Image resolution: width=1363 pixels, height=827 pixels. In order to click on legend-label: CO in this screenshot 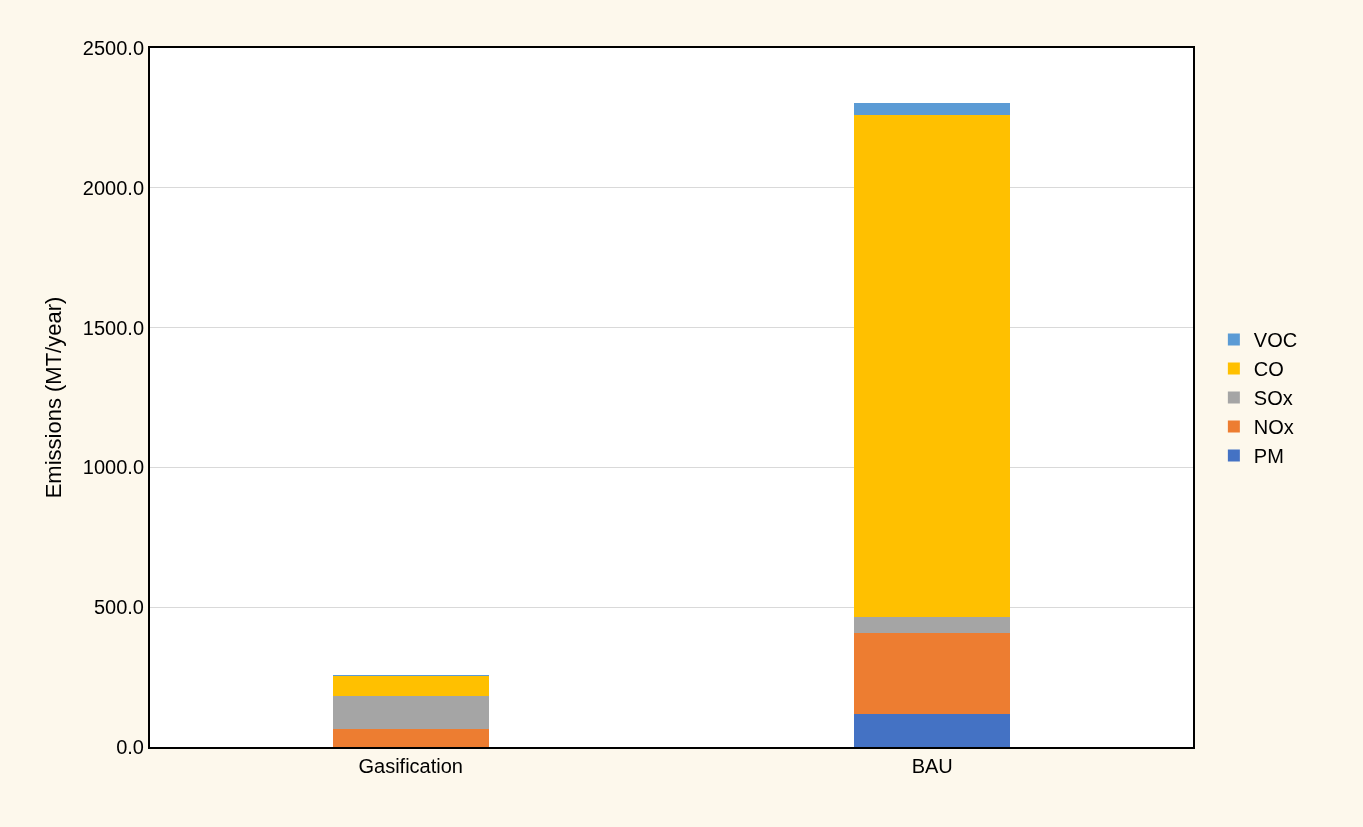, I will do `click(1268, 369)`.